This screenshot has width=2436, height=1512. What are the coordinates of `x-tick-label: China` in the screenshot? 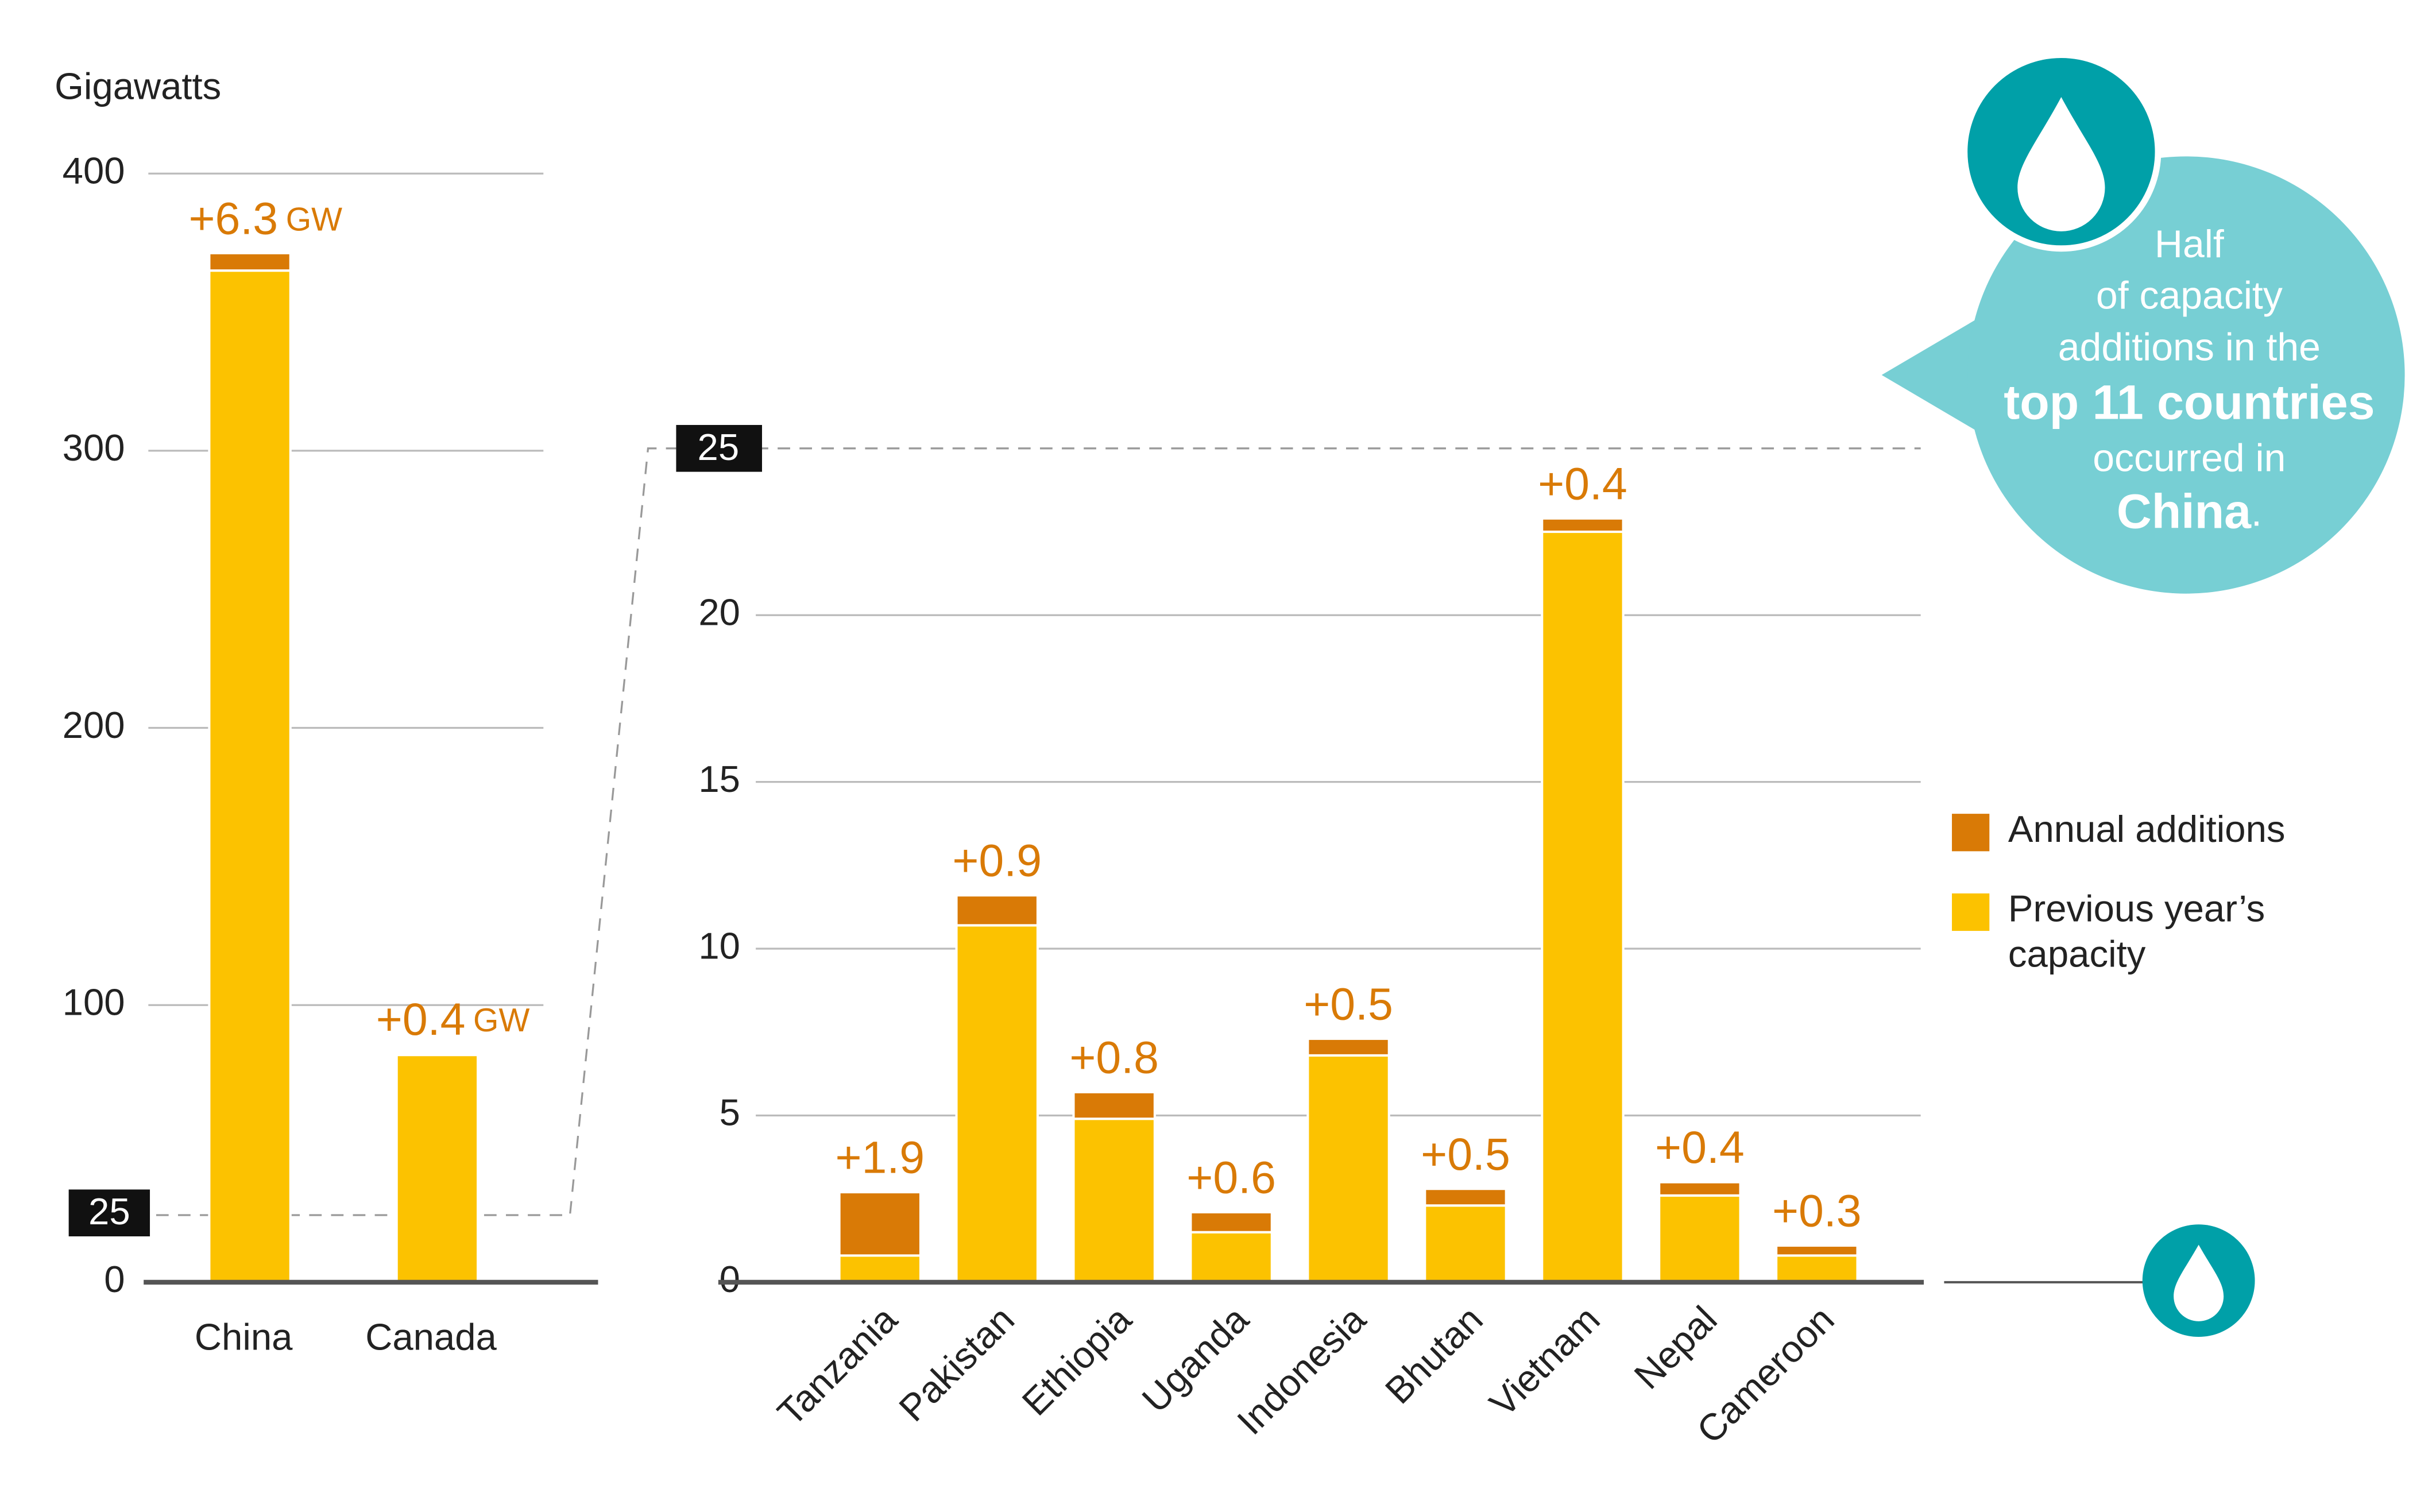 It's located at (244, 1337).